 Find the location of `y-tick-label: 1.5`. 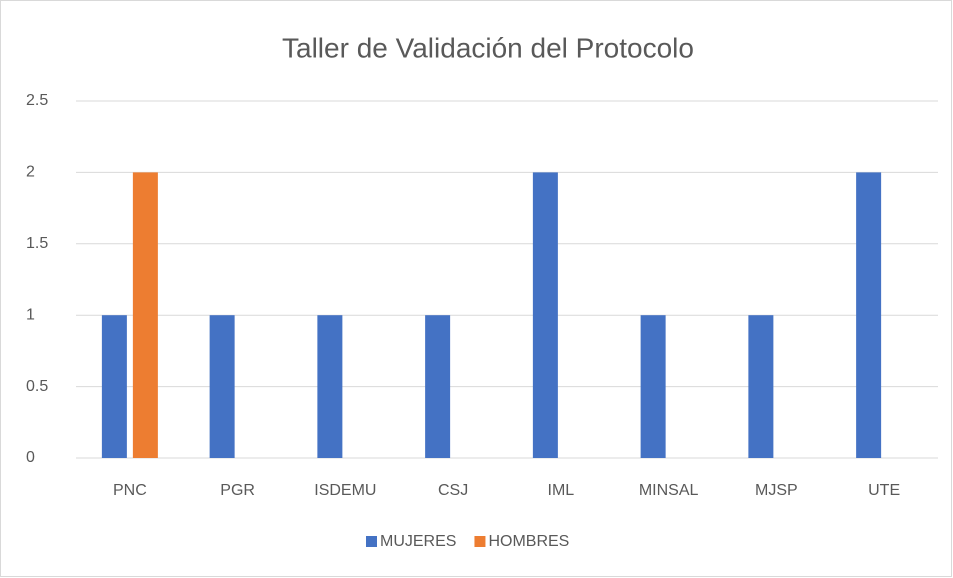

y-tick-label: 1.5 is located at coordinates (37, 243).